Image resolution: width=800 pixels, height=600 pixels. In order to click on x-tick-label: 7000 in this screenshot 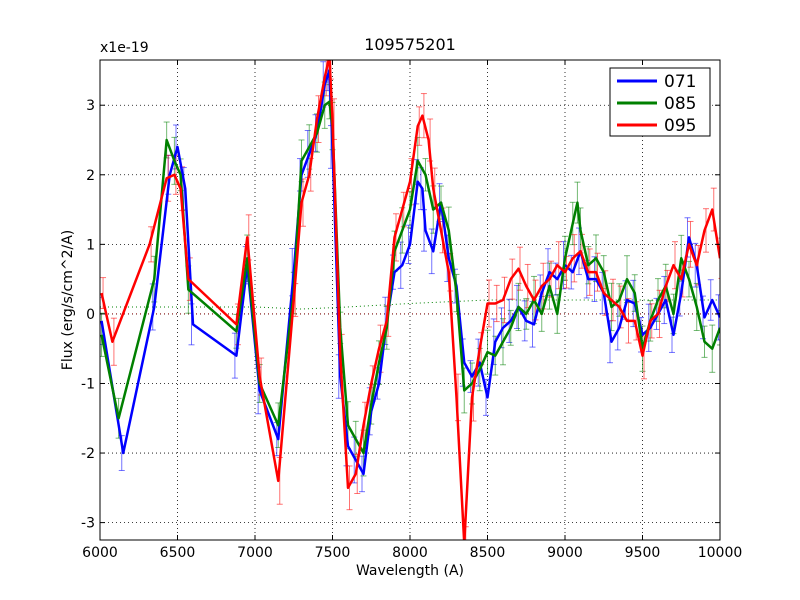, I will do `click(255, 553)`.